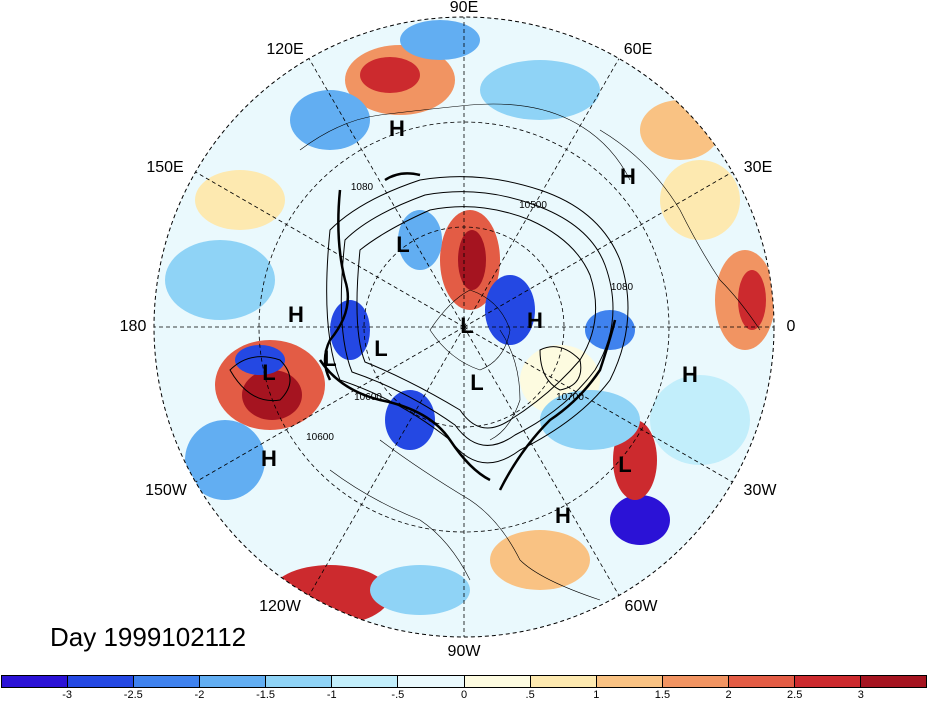 The width and height of the screenshot is (928, 707). What do you see at coordinates (728, 695) in the screenshot?
I see `colorbar-tick-label: 2` at bounding box center [728, 695].